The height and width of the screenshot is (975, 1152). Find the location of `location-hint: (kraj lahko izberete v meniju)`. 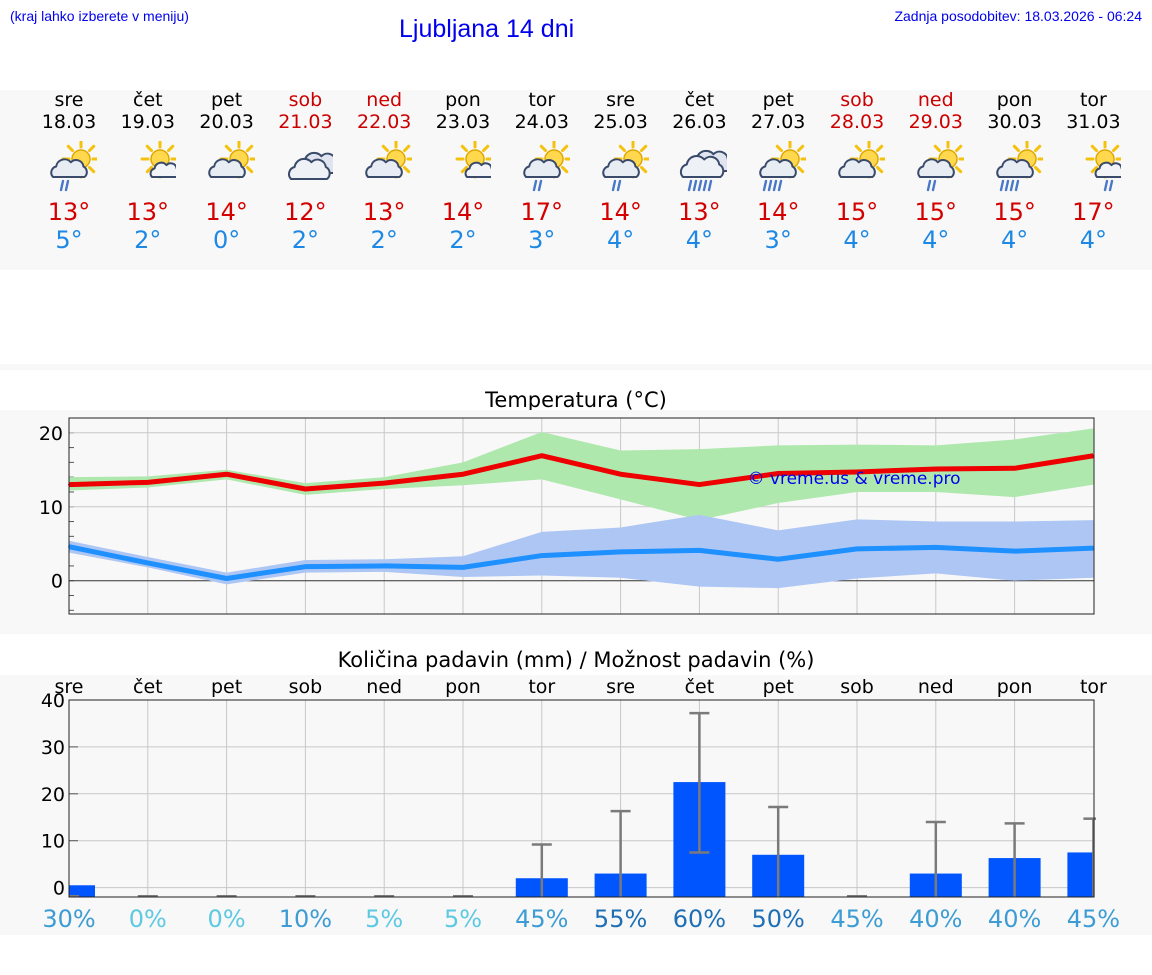

location-hint: (kraj lahko izberete v meniju) is located at coordinates (99, 16).